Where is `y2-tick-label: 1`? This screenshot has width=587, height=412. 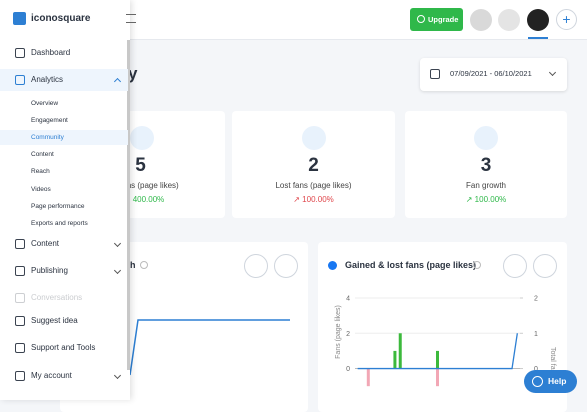 y2-tick-label: 1 is located at coordinates (536, 334).